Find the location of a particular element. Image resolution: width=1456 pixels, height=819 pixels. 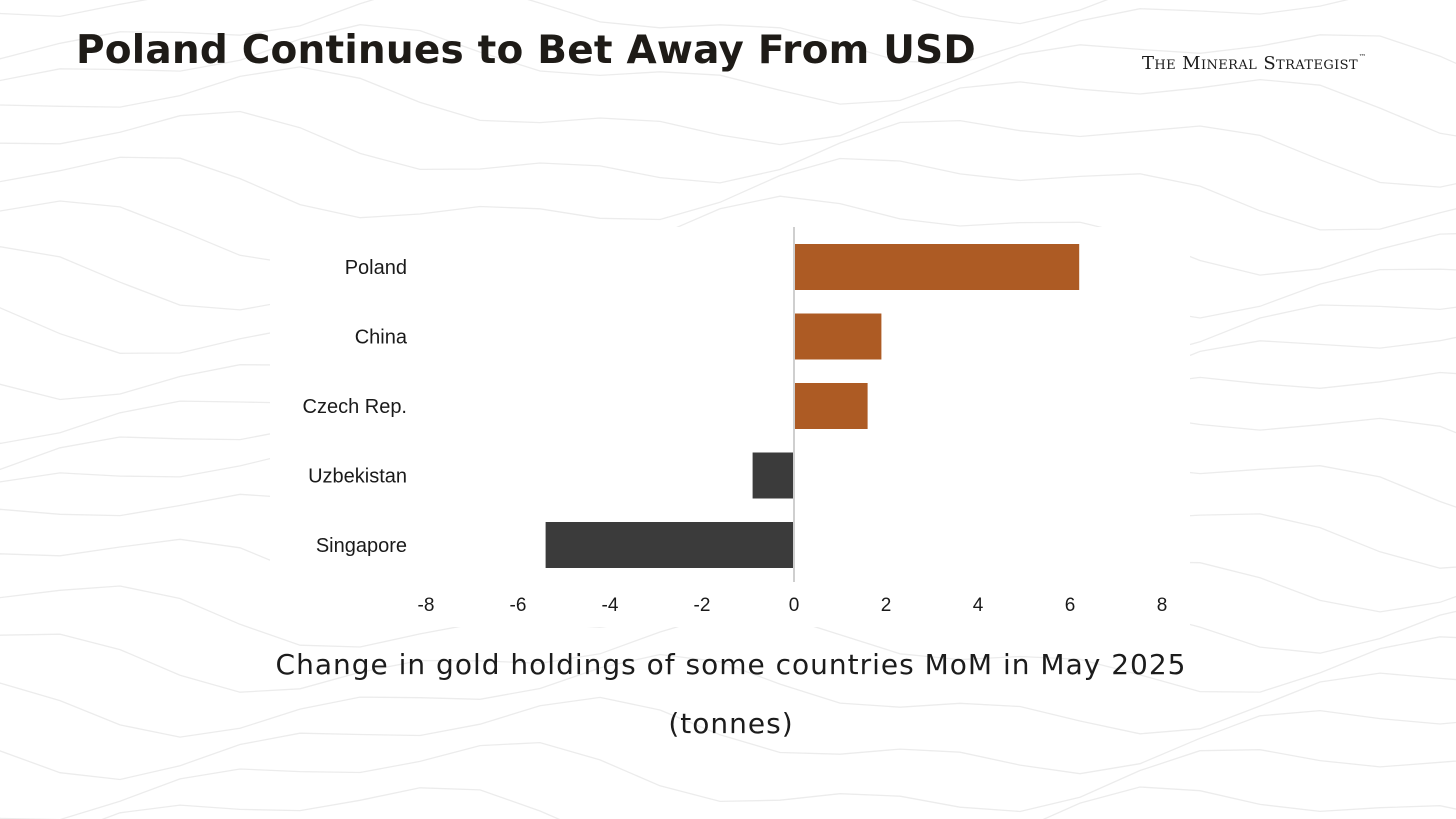

bar-uzbekistan is located at coordinates (773, 475).